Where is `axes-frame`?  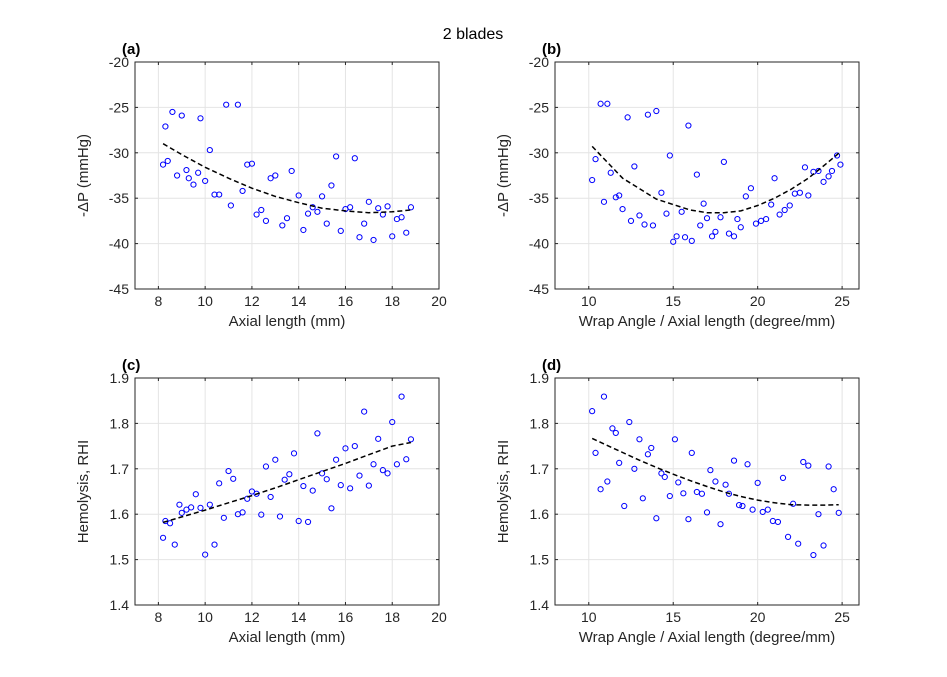
axes-frame is located at coordinates (287, 175).